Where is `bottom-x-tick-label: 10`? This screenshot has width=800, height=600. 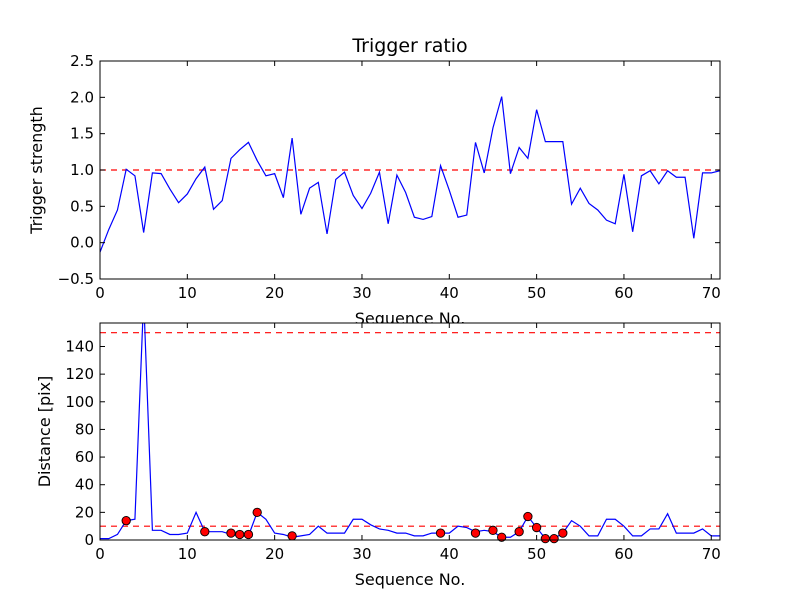
bottom-x-tick-label: 10 is located at coordinates (187, 554).